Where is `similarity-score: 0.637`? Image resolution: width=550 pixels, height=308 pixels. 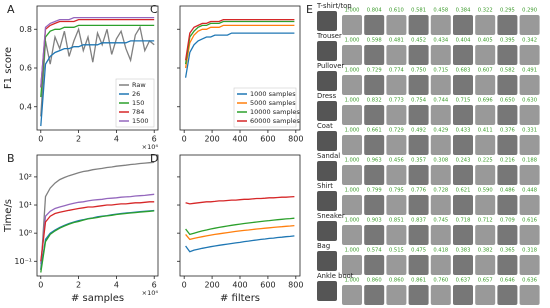
similarity-score: 0.637 is located at coordinates (463, 281).